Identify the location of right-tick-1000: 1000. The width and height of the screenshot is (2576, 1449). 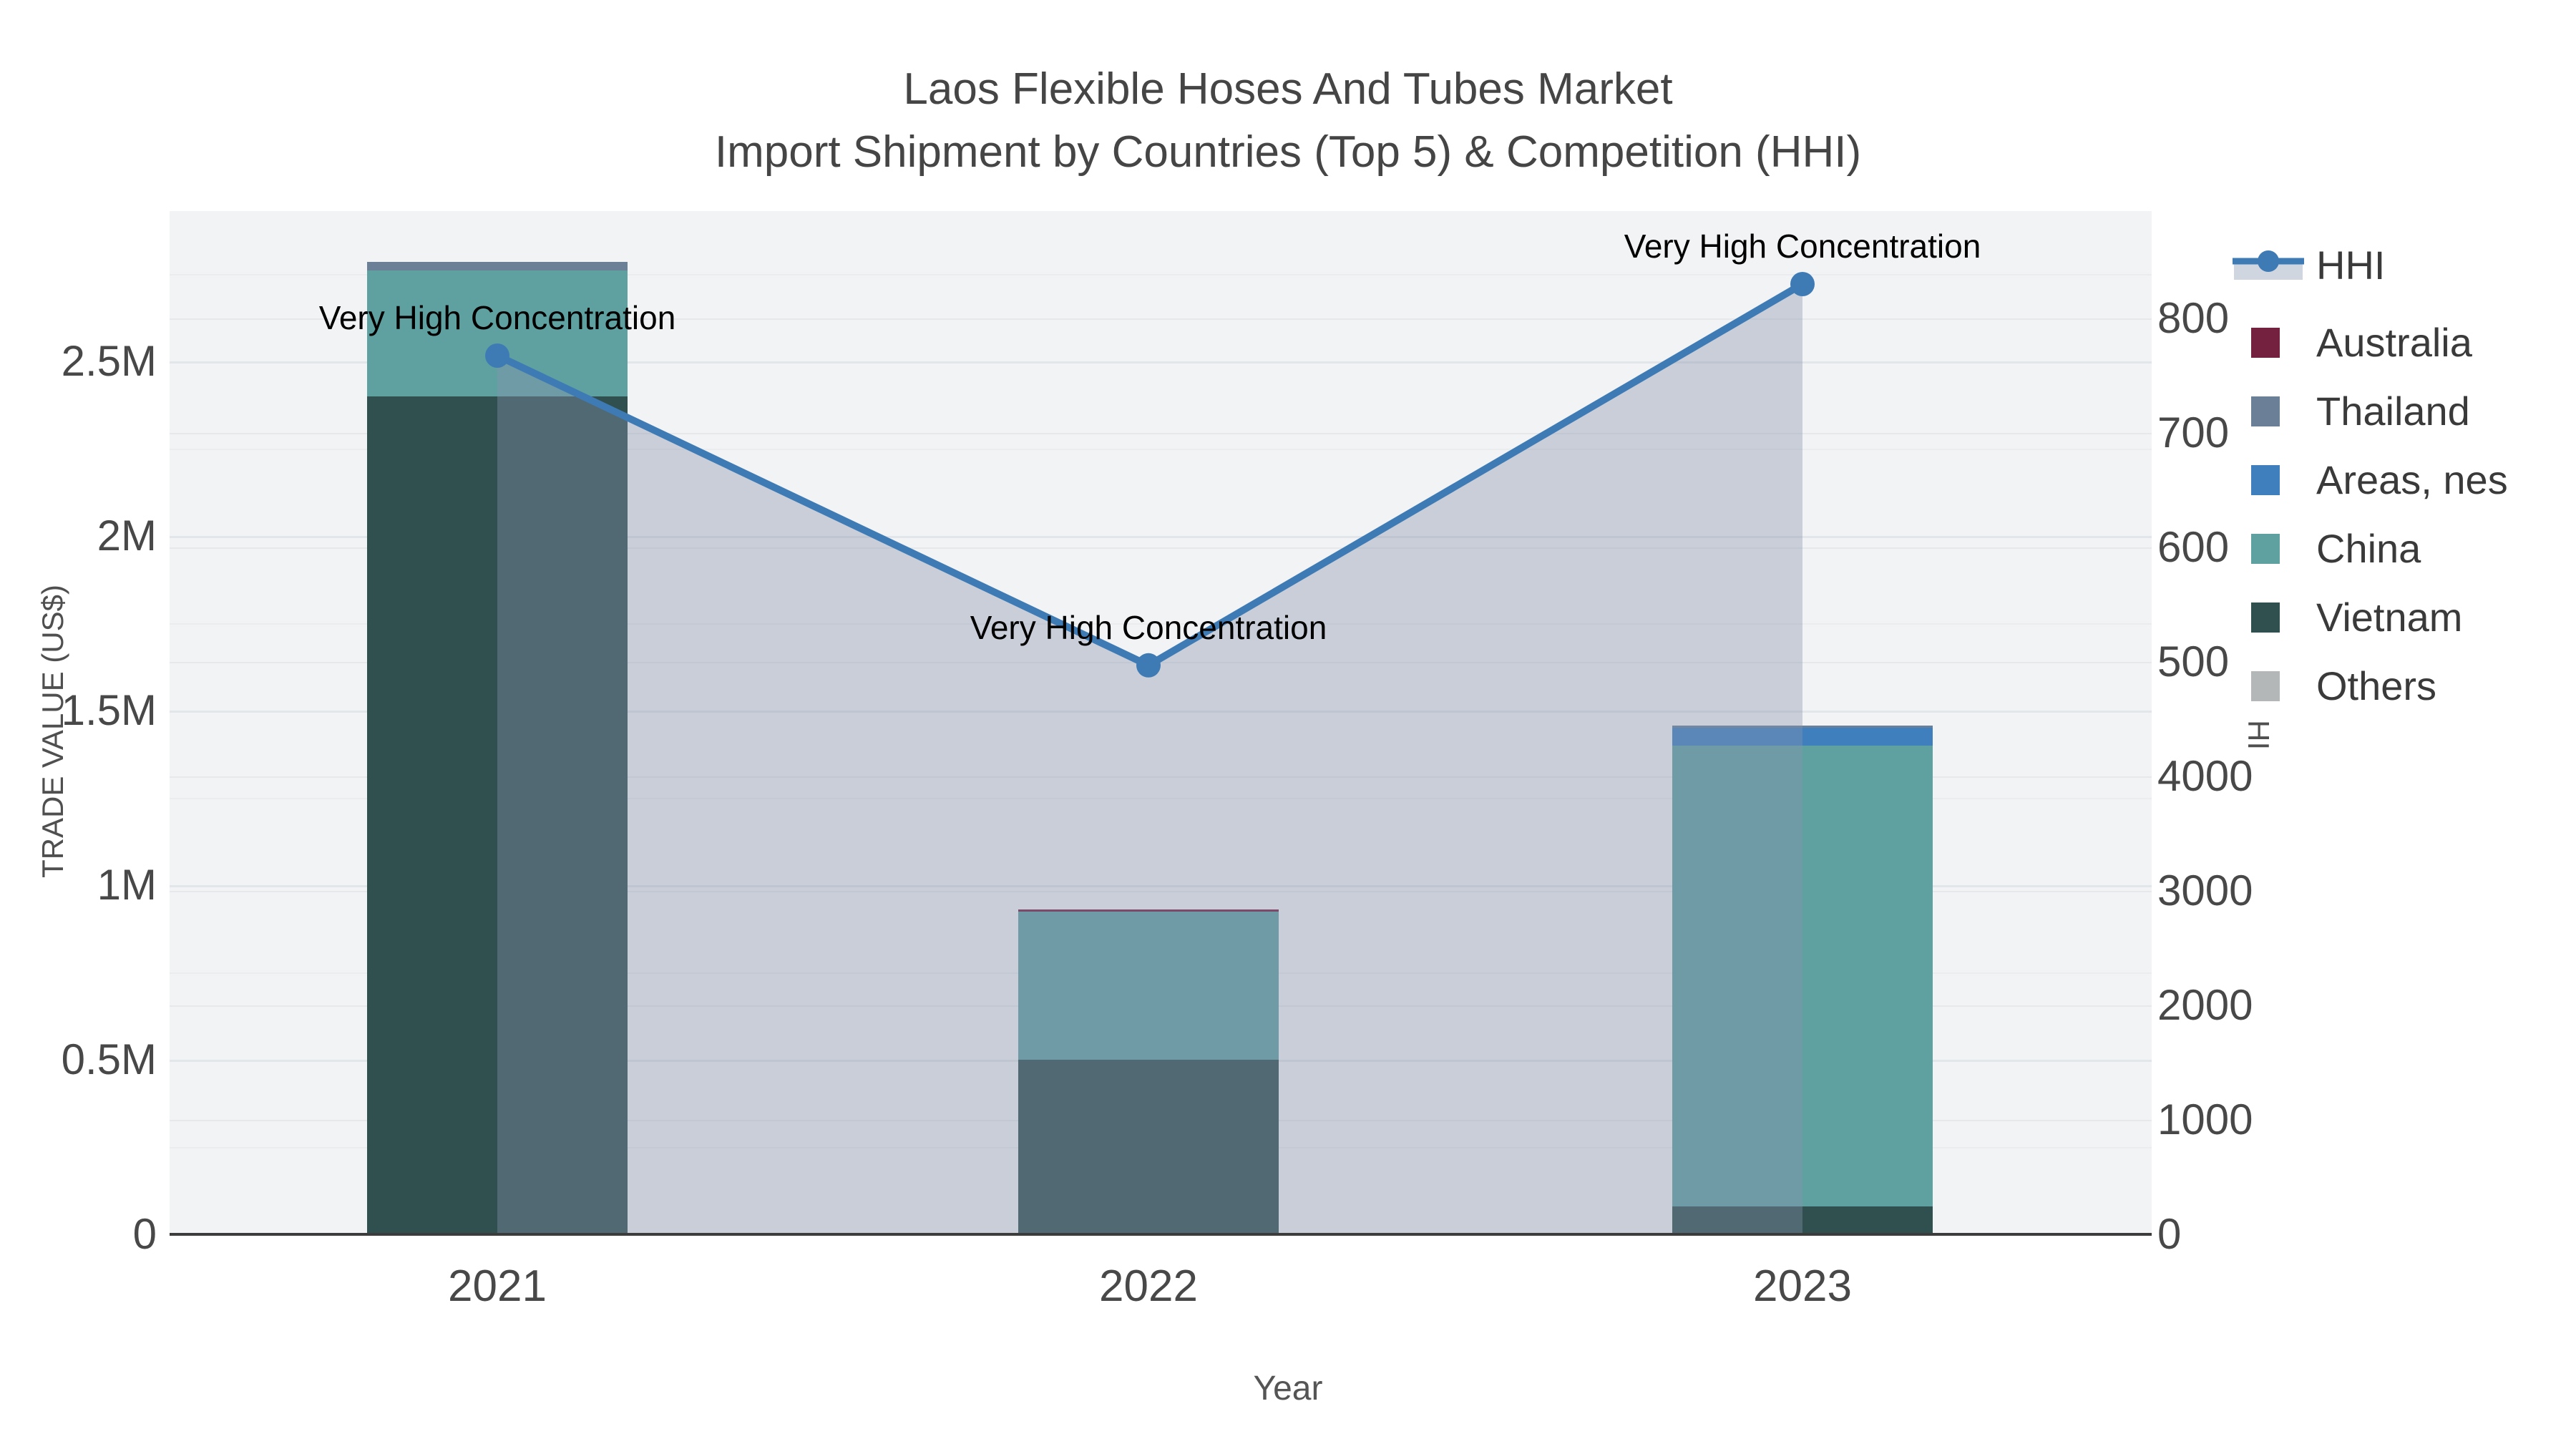
(2205, 1119).